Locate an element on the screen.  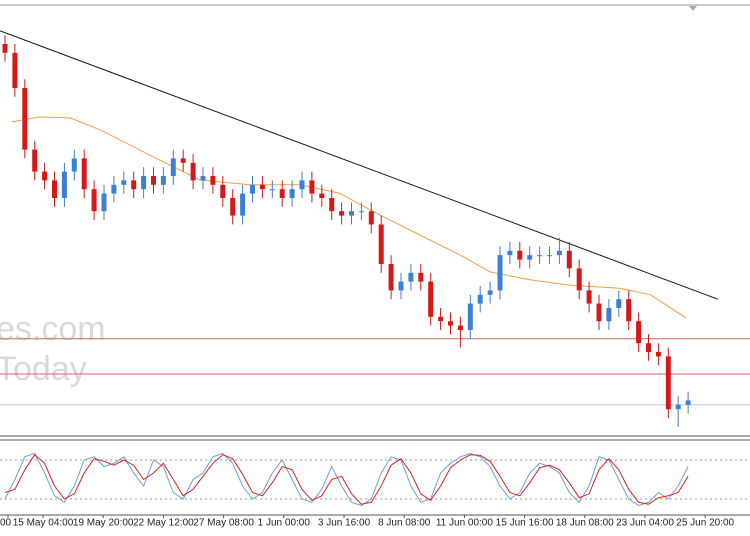
x-tick-label: 15 May 04:00 is located at coordinates (43, 523).